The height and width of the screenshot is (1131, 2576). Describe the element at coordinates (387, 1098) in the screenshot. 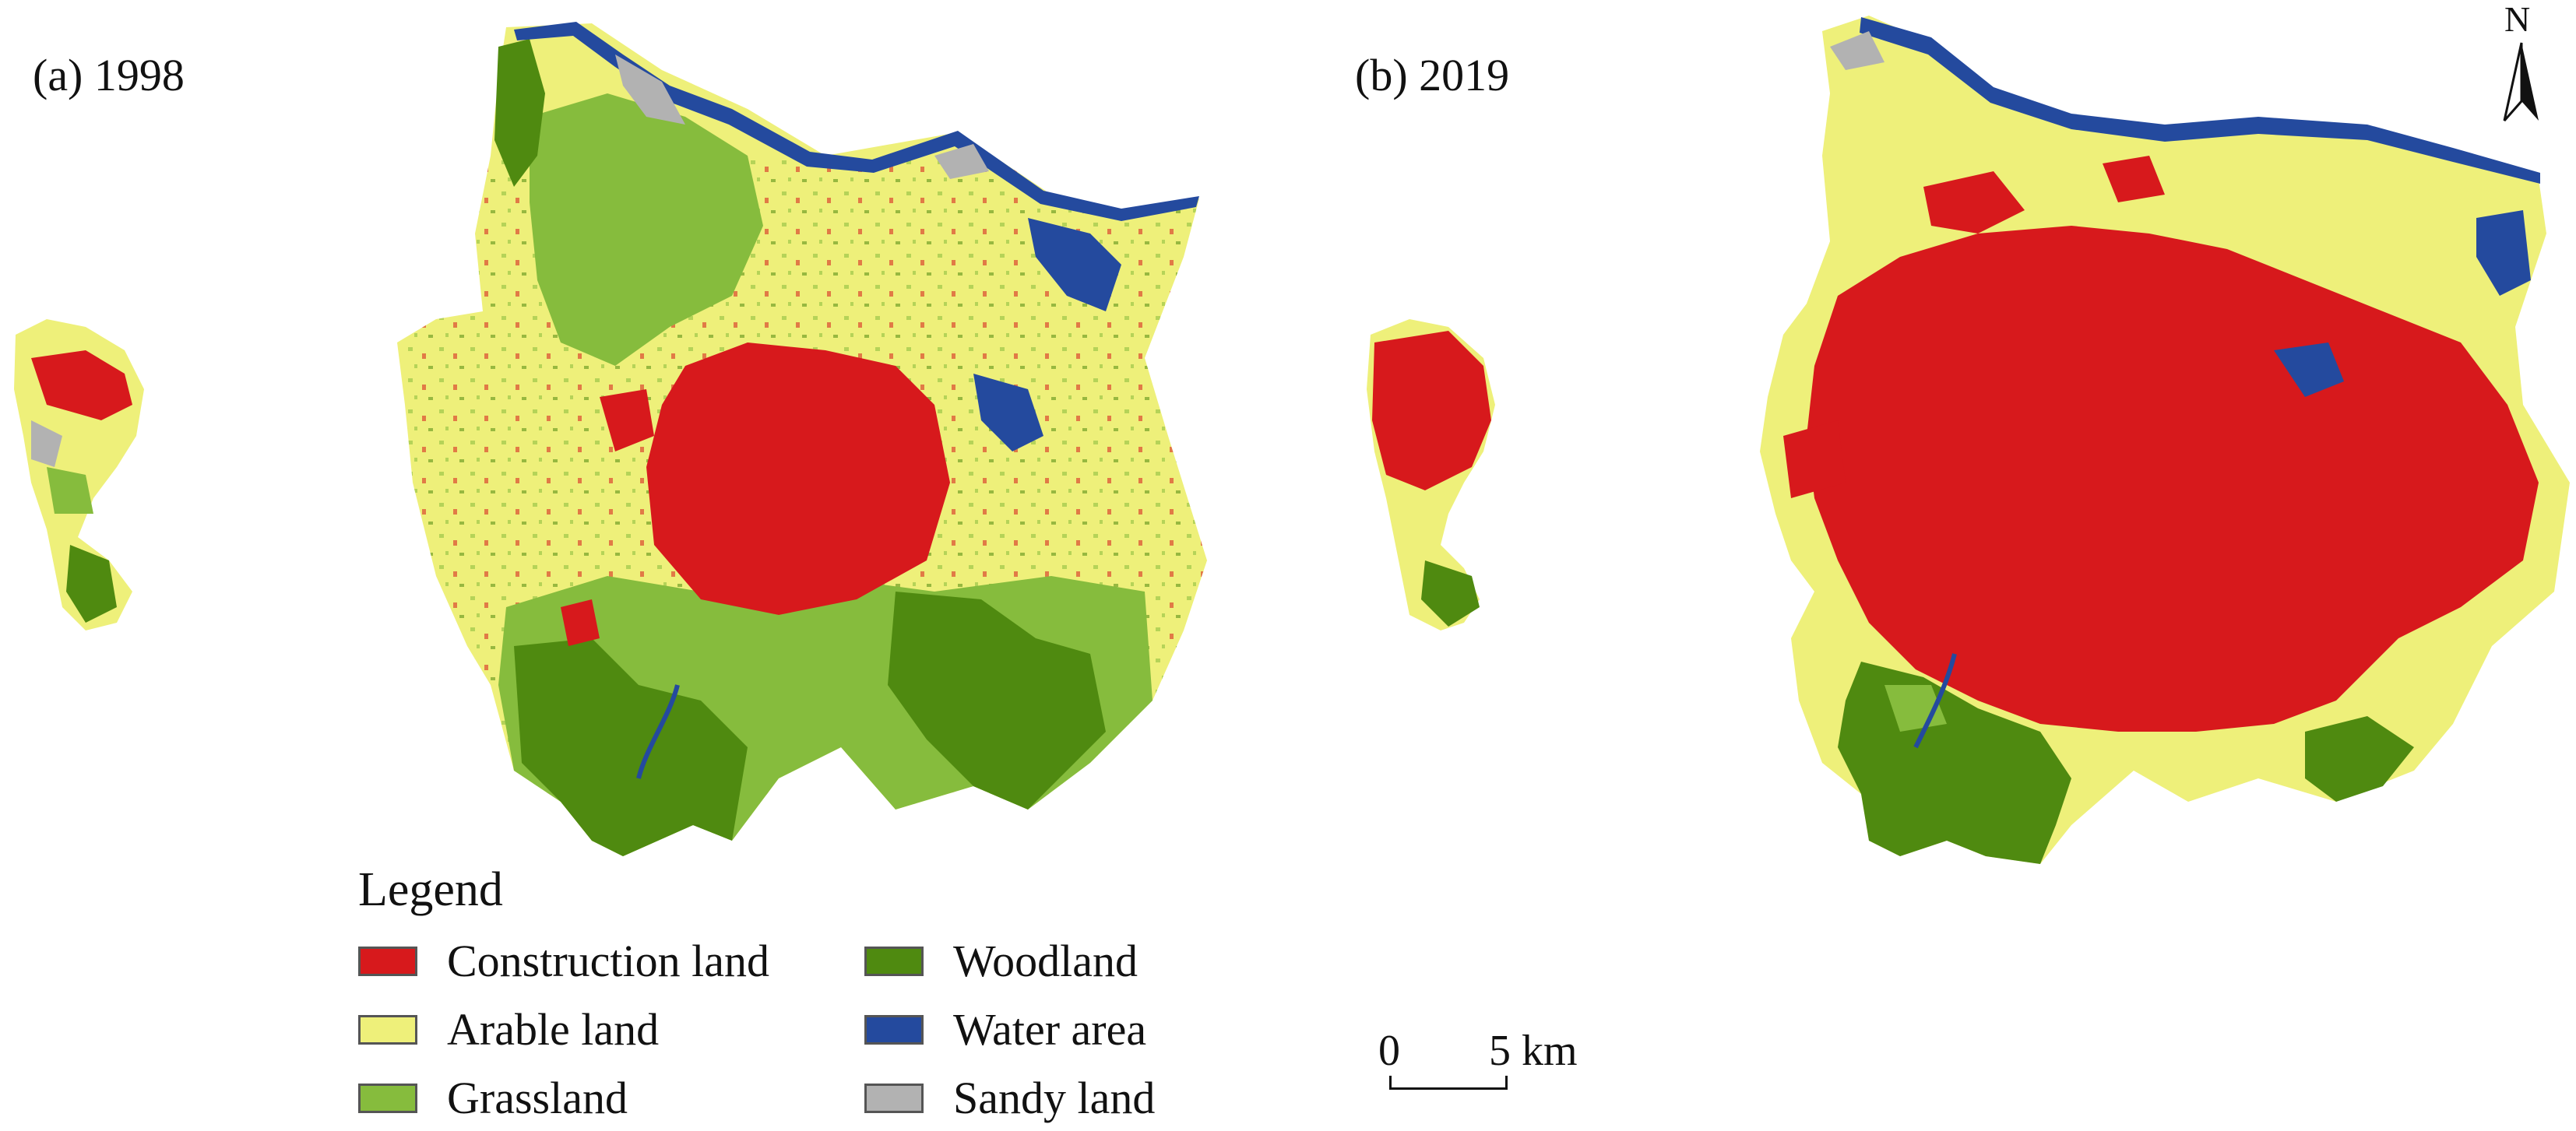

I see `light-green-swatch-icon` at that location.